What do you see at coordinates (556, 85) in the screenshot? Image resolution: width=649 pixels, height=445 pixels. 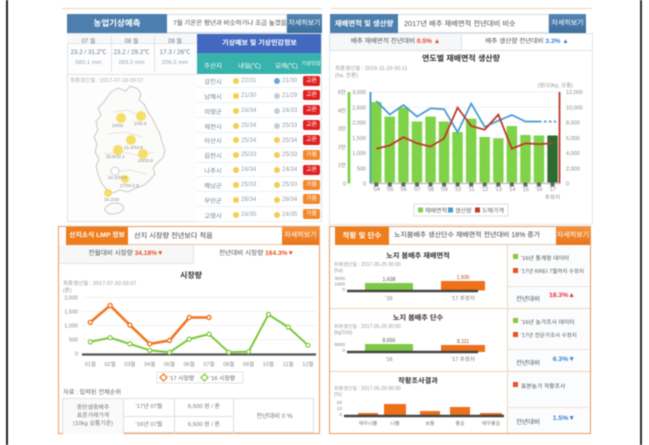 I see `svg-text: (원/10kg, 상품)` at bounding box center [556, 85].